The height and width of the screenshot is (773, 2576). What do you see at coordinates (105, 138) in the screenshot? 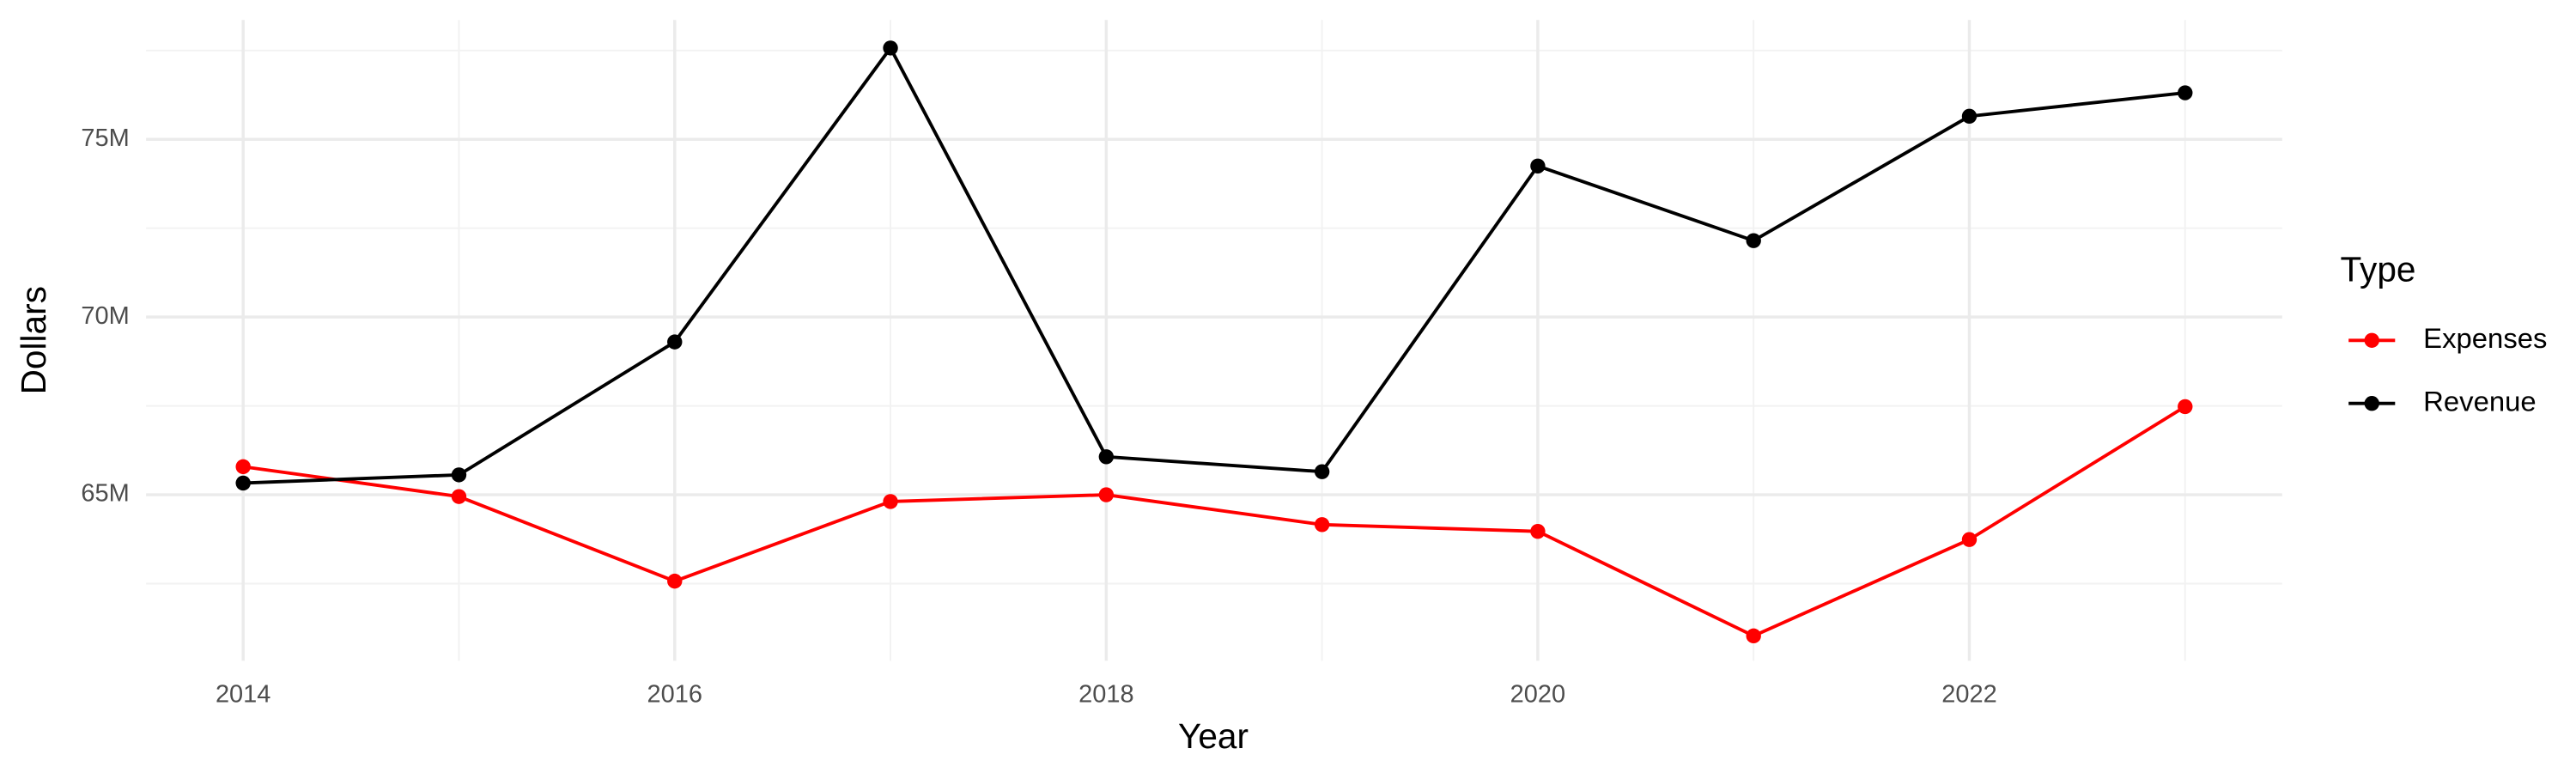
I see `y-tick-label: 75M` at bounding box center [105, 138].